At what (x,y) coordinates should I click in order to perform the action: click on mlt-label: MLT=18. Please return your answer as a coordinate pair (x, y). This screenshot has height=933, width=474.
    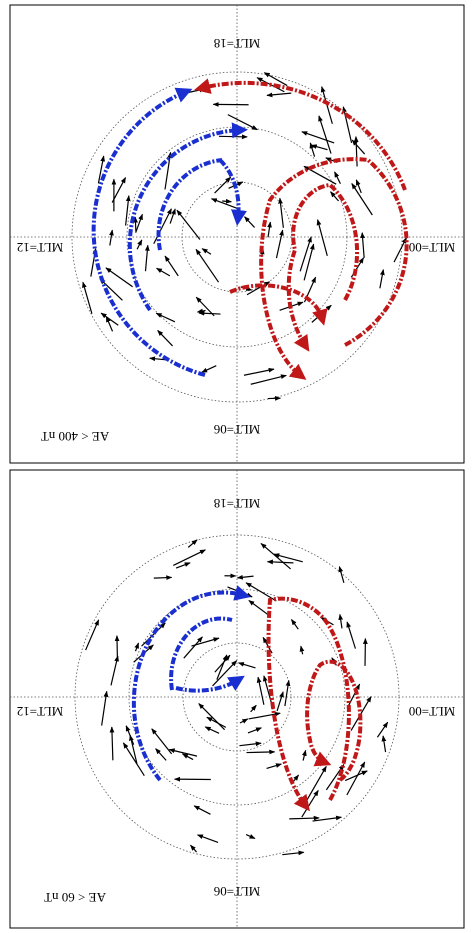
    Looking at the image, I should click on (237, 503).